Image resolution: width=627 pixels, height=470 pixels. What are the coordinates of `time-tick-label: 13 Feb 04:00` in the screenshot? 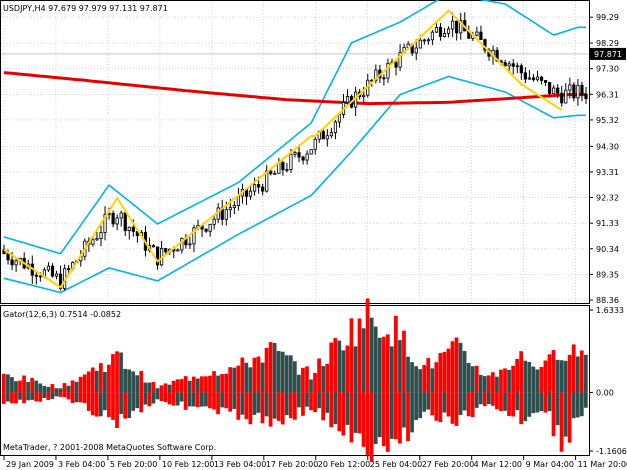 It's located at (240, 464).